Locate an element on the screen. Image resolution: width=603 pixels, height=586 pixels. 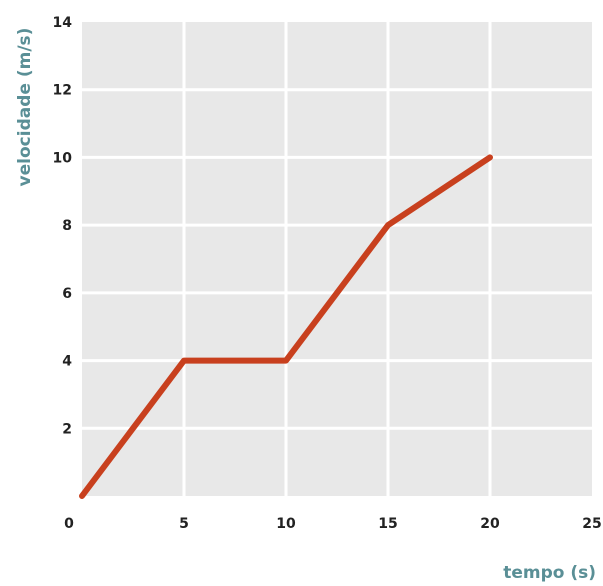
y-tick-label: 4 is located at coordinates (67, 362).